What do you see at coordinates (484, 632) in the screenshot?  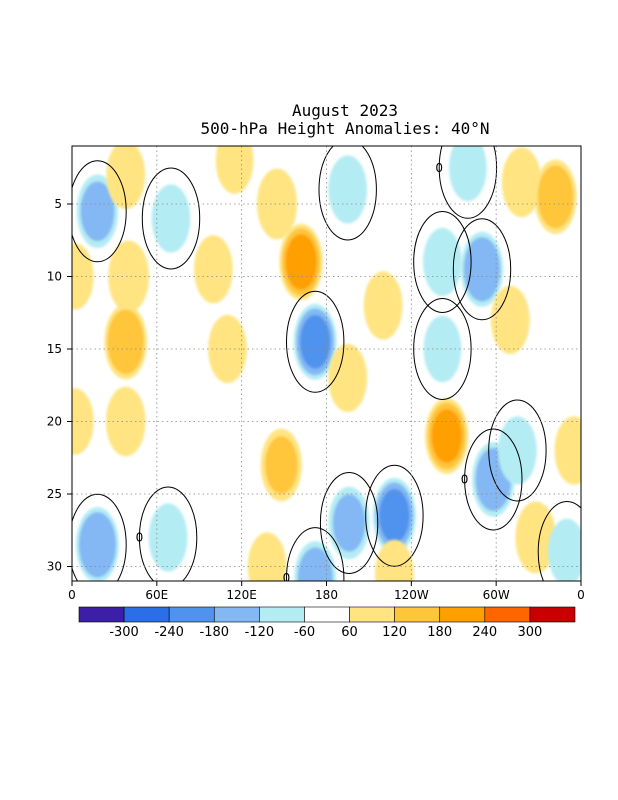 I see `colorbar-label: 240` at bounding box center [484, 632].